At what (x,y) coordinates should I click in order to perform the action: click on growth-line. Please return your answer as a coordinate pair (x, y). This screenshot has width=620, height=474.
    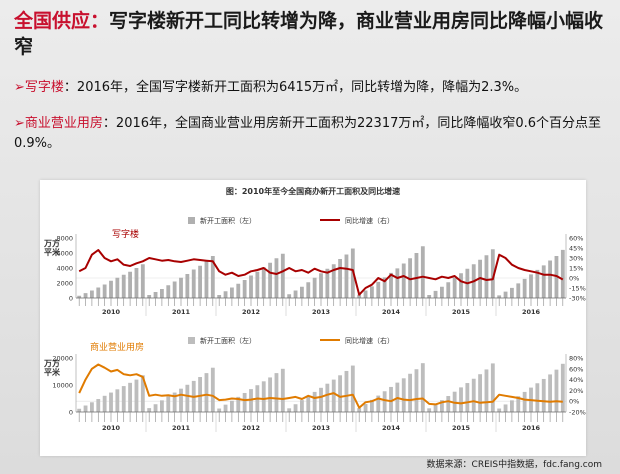
    Looking at the image, I should click on (321, 272).